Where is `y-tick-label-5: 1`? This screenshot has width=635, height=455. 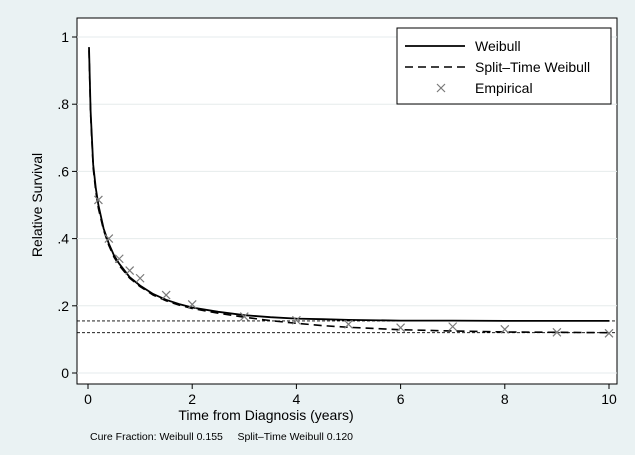
y-tick-label-5: 1 is located at coordinates (65, 37).